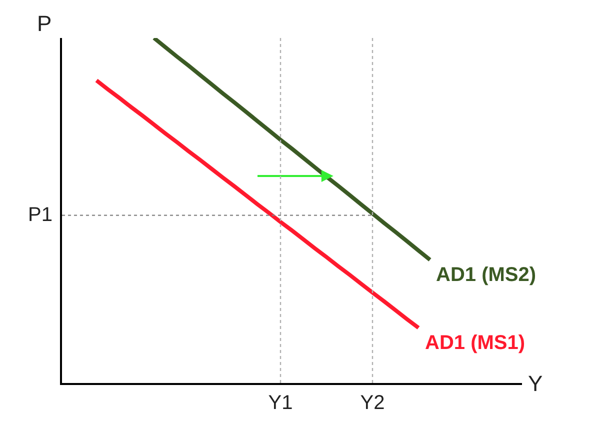 The width and height of the screenshot is (592, 434). What do you see at coordinates (535, 383) in the screenshot?
I see `x-axis-title: Y` at bounding box center [535, 383].